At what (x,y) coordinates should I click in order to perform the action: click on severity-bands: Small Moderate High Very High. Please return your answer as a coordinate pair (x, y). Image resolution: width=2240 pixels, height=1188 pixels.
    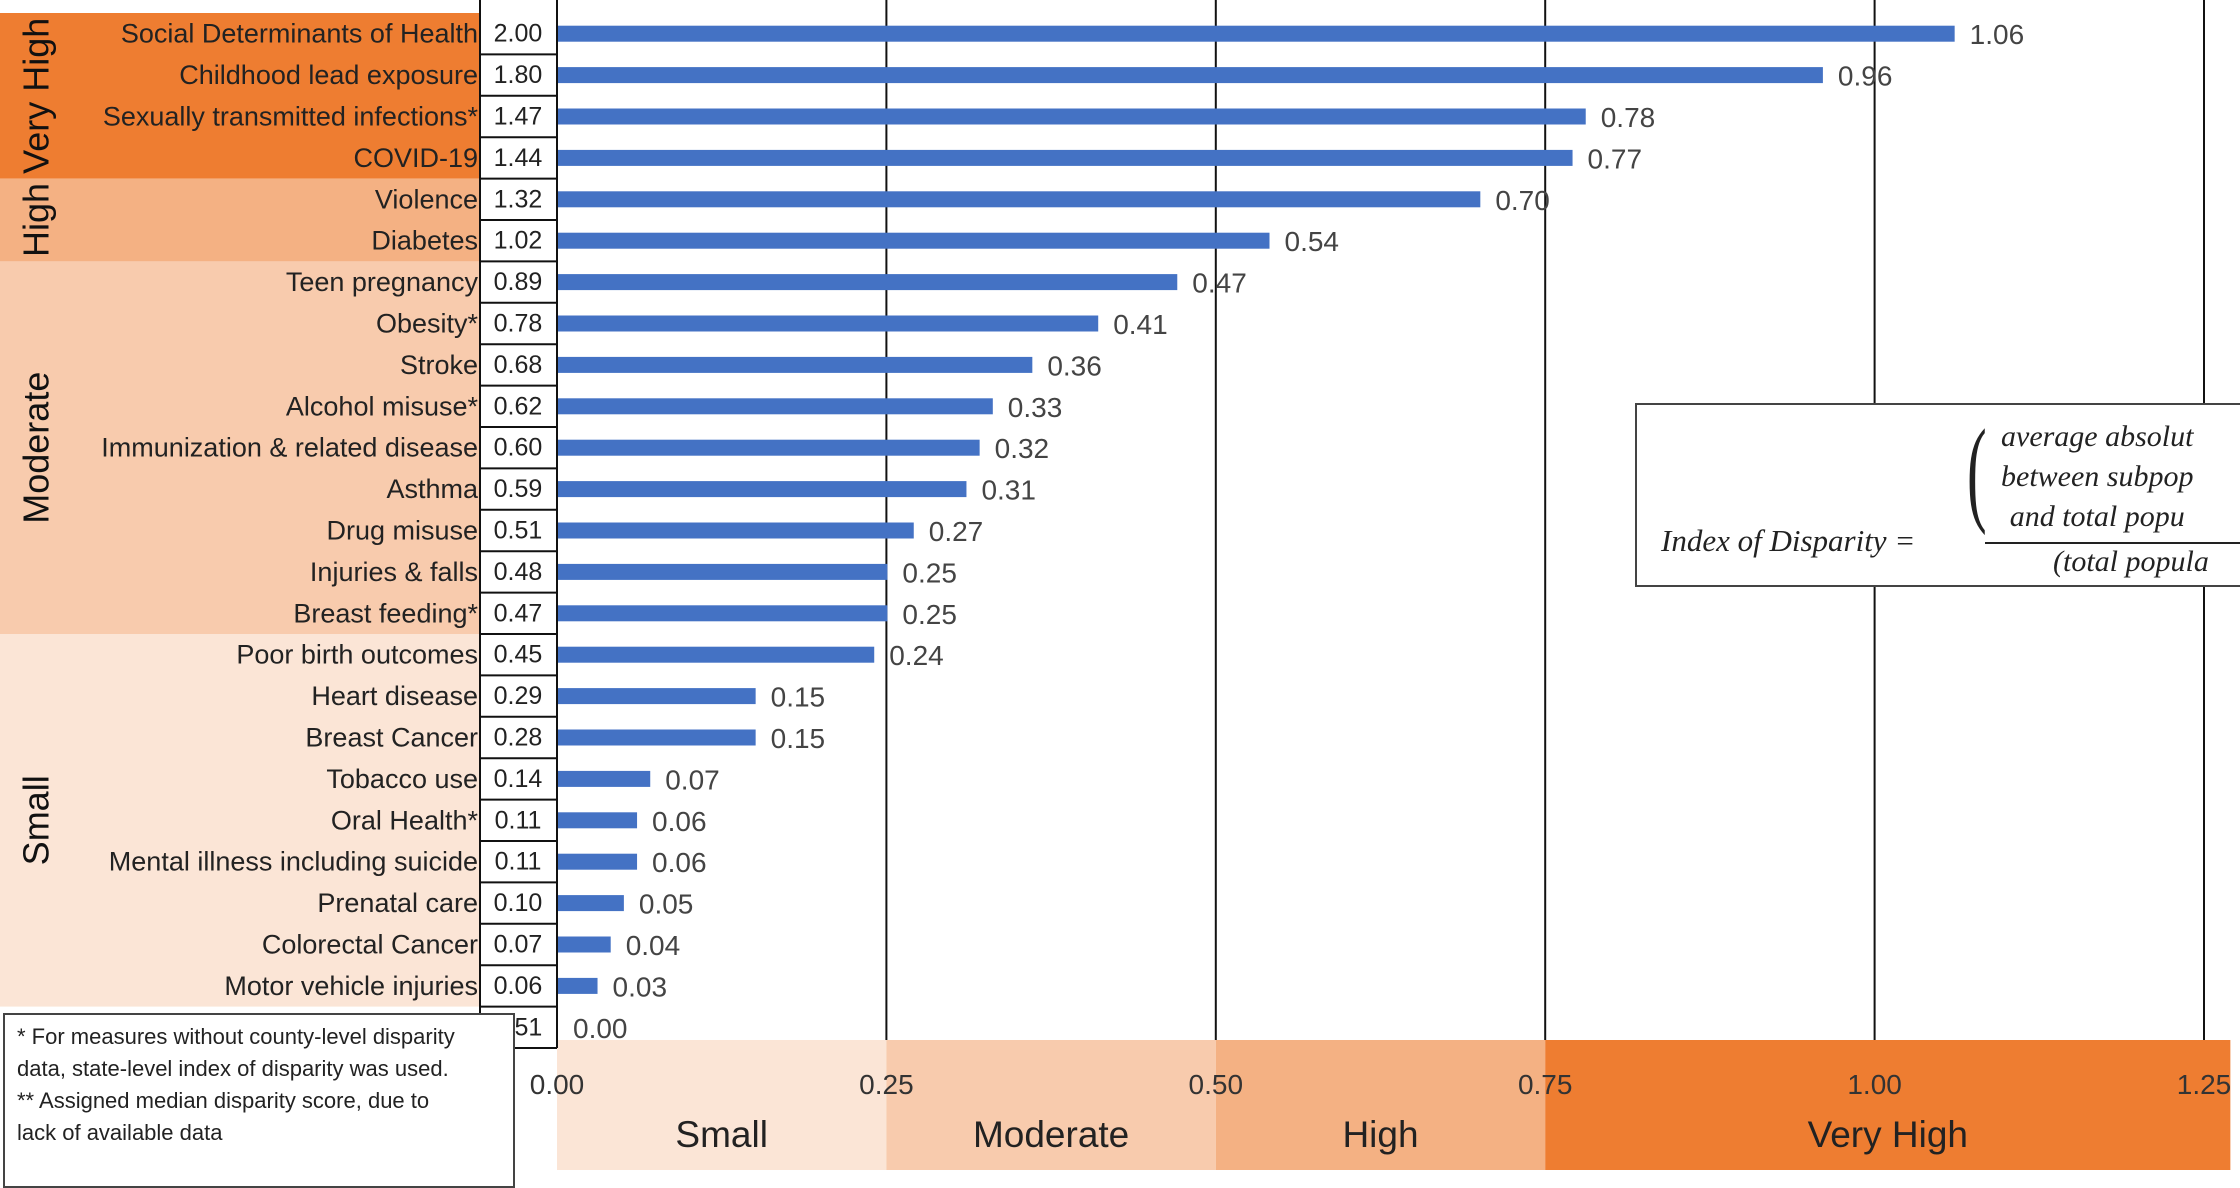
    Looking at the image, I should click on (1394, 1105).